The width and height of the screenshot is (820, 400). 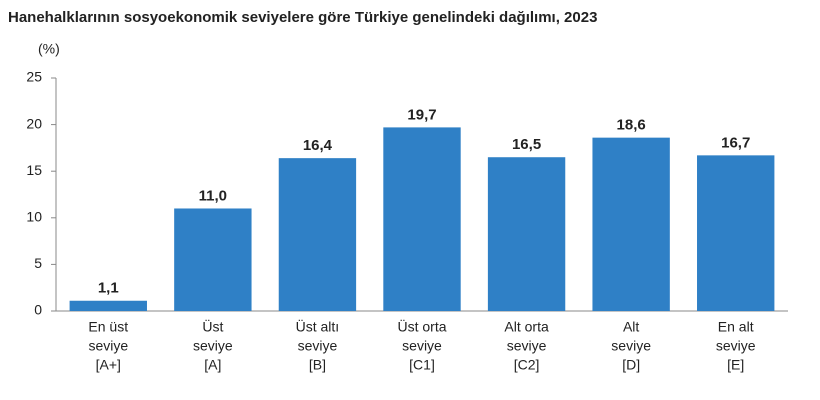 I want to click on x-tick-label: [C2], so click(x=527, y=365).